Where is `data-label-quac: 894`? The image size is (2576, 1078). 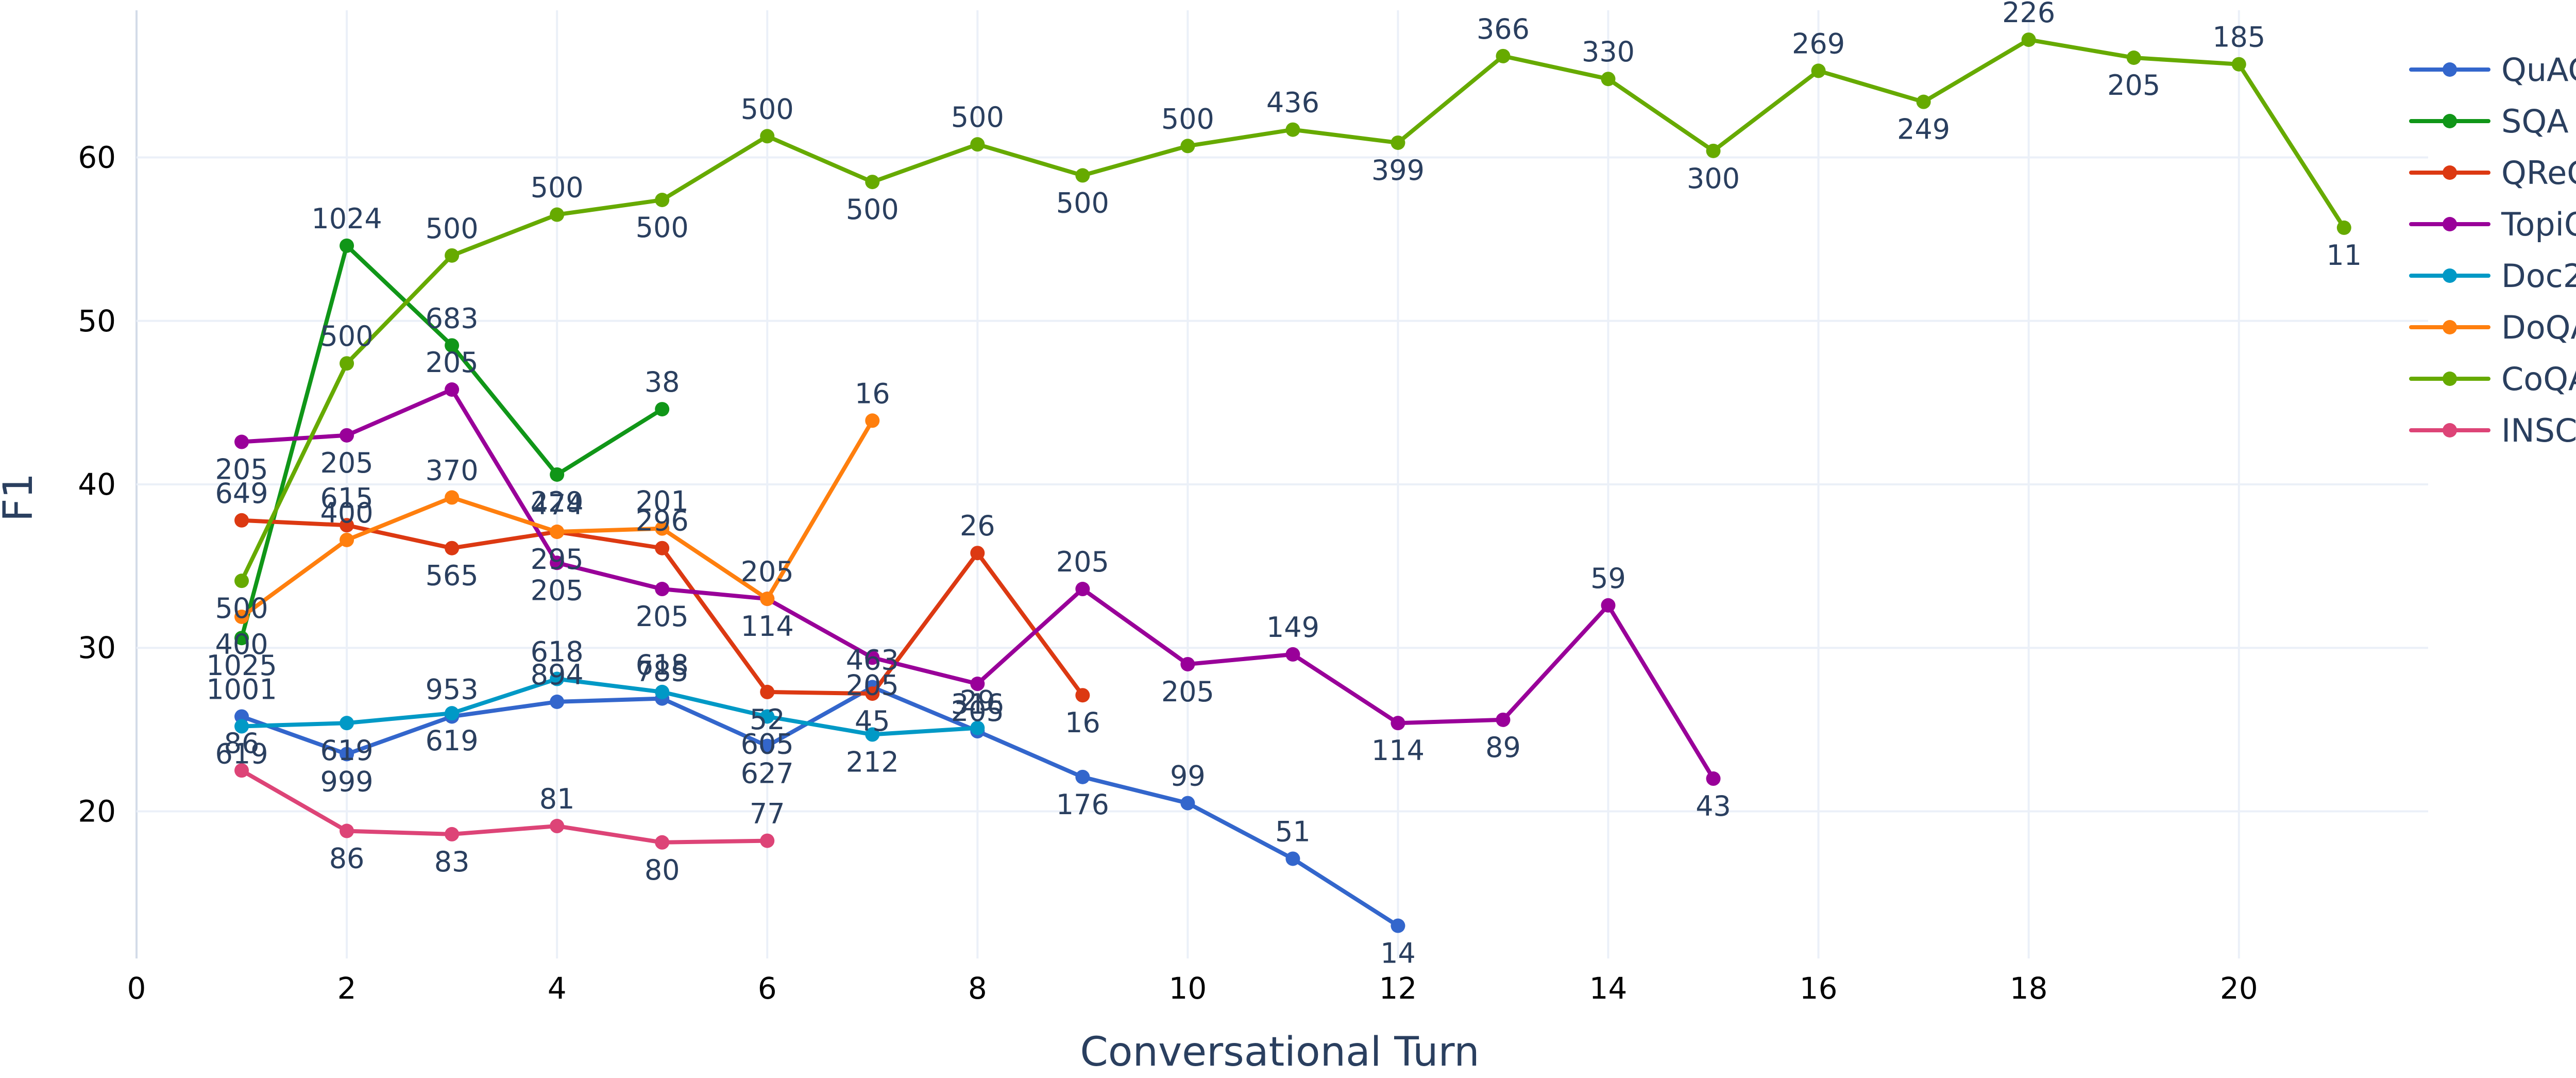 data-label-quac: 894 is located at coordinates (557, 675).